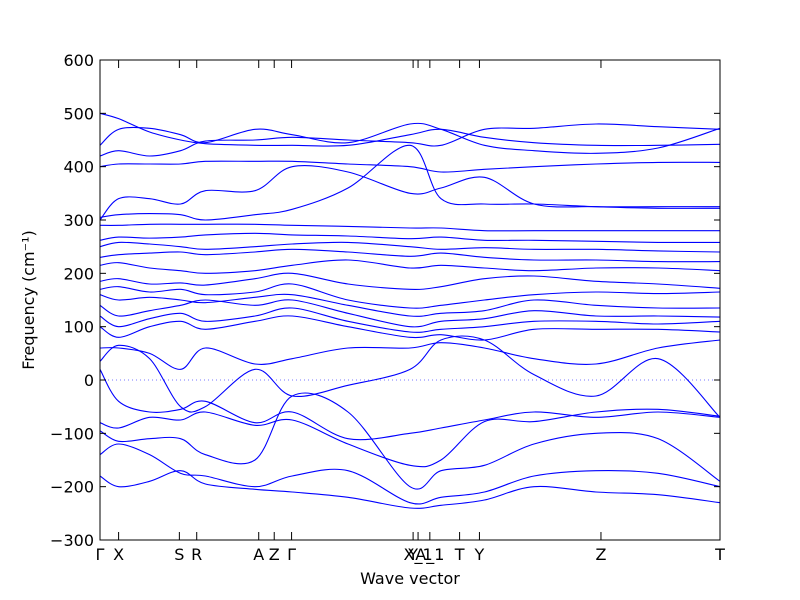 Image resolution: width=800 pixels, height=600 pixels. Describe the element at coordinates (72, 433) in the screenshot. I see `y-tick-label: −100` at that location.